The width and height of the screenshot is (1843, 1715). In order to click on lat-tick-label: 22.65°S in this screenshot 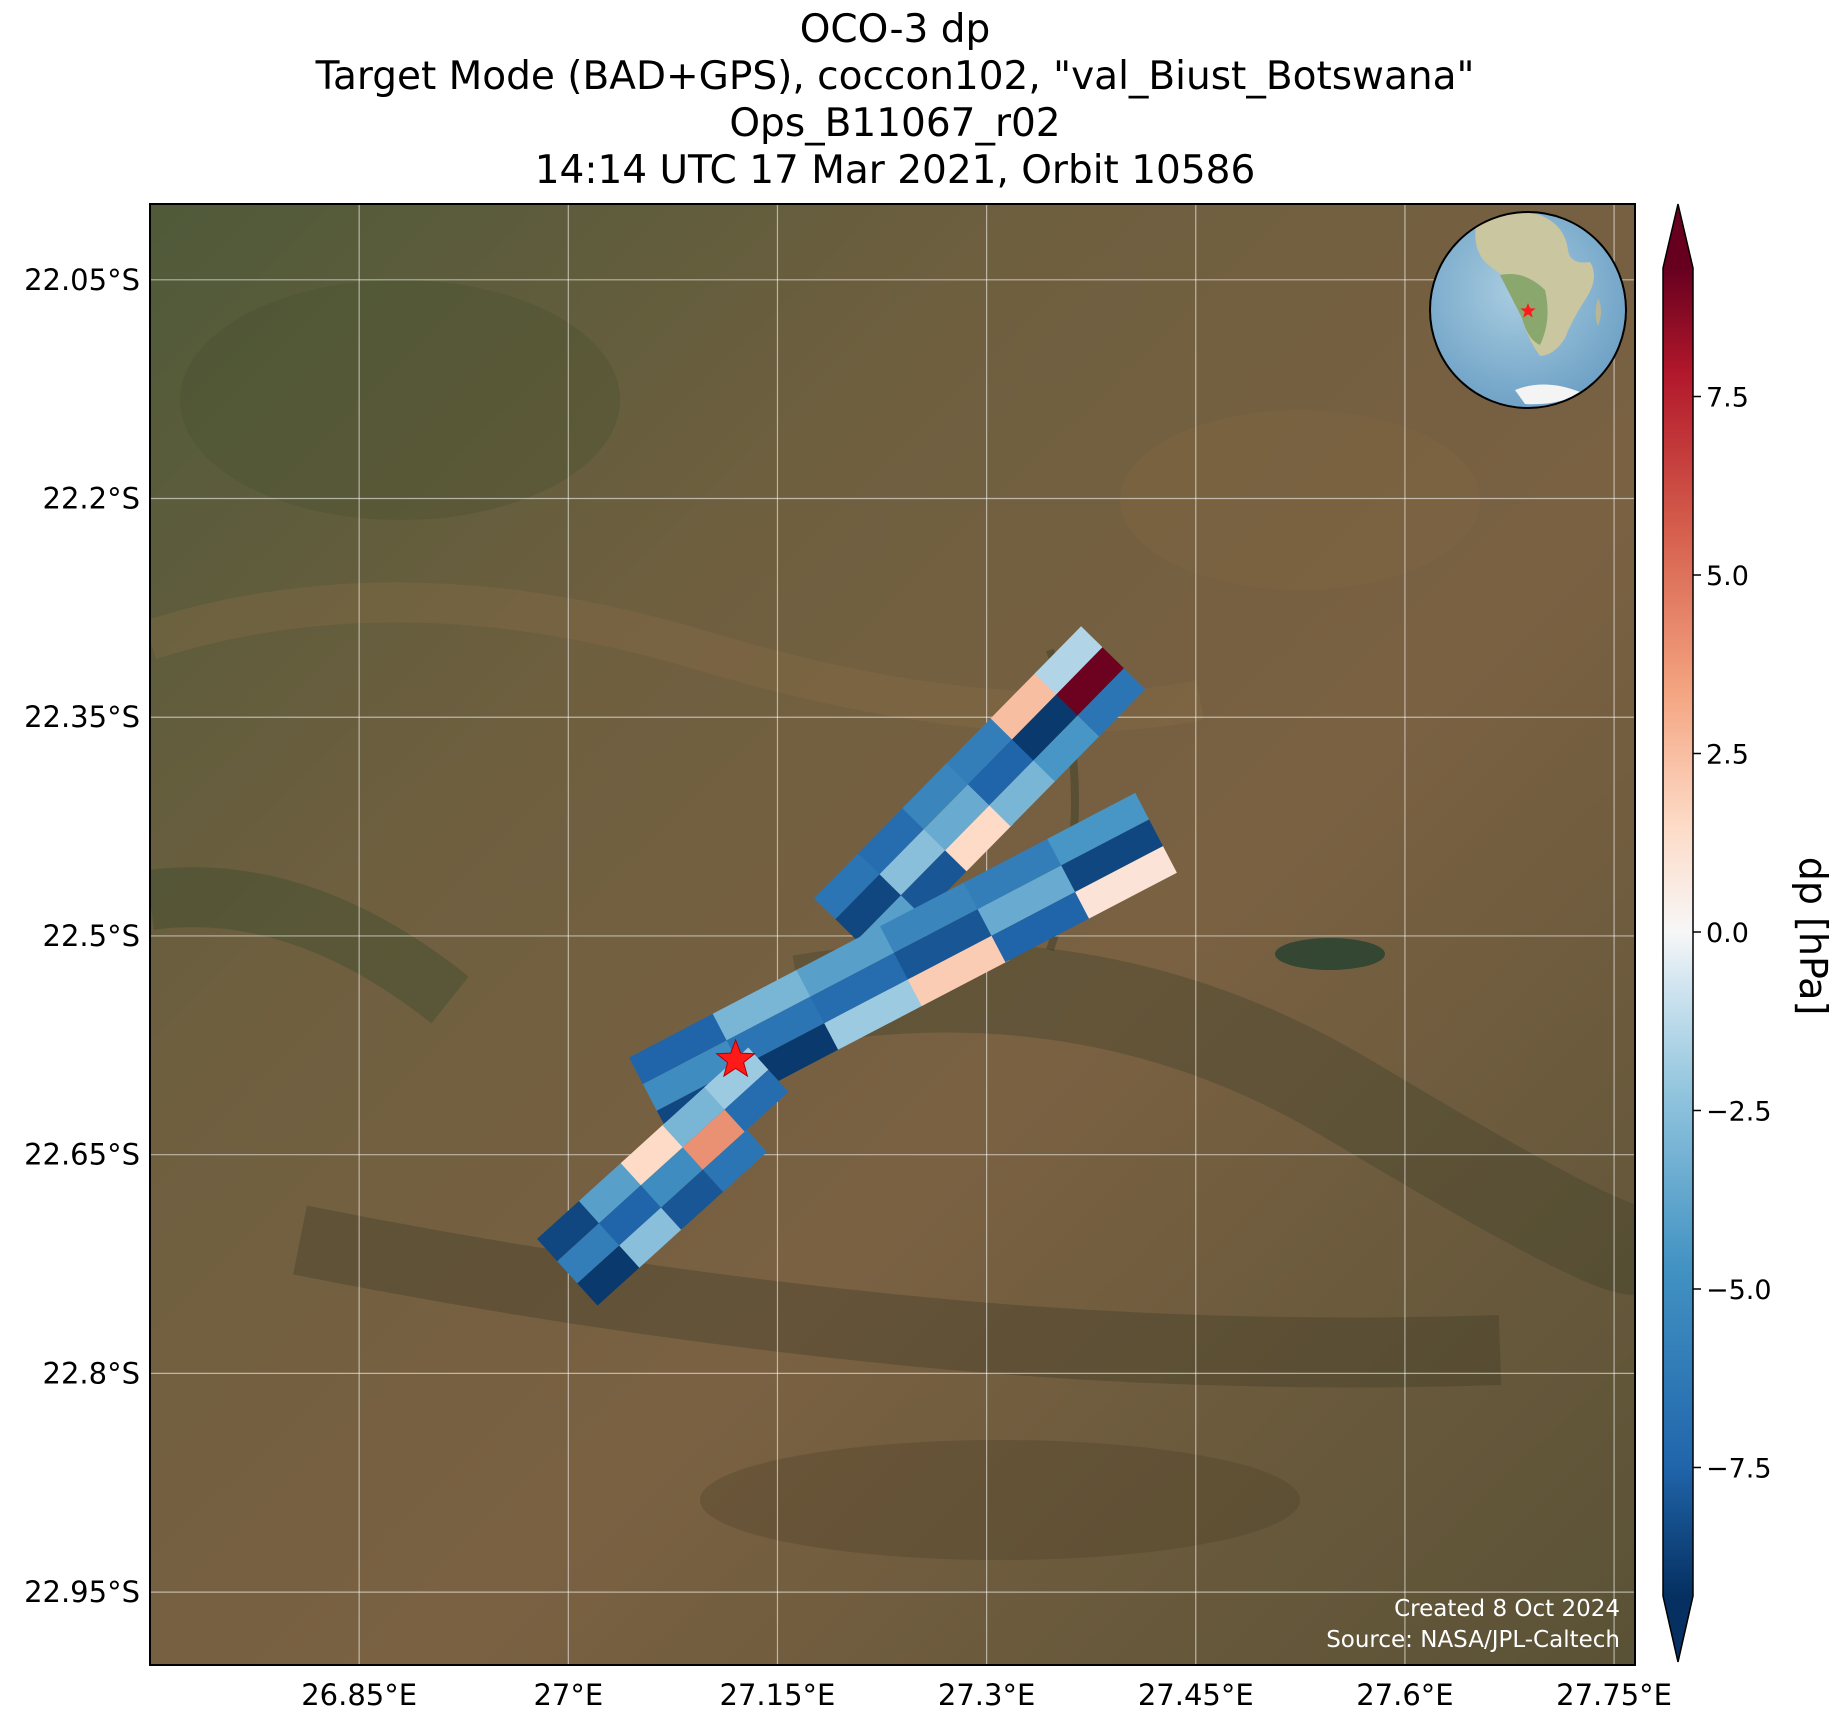, I will do `click(82, 1155)`.